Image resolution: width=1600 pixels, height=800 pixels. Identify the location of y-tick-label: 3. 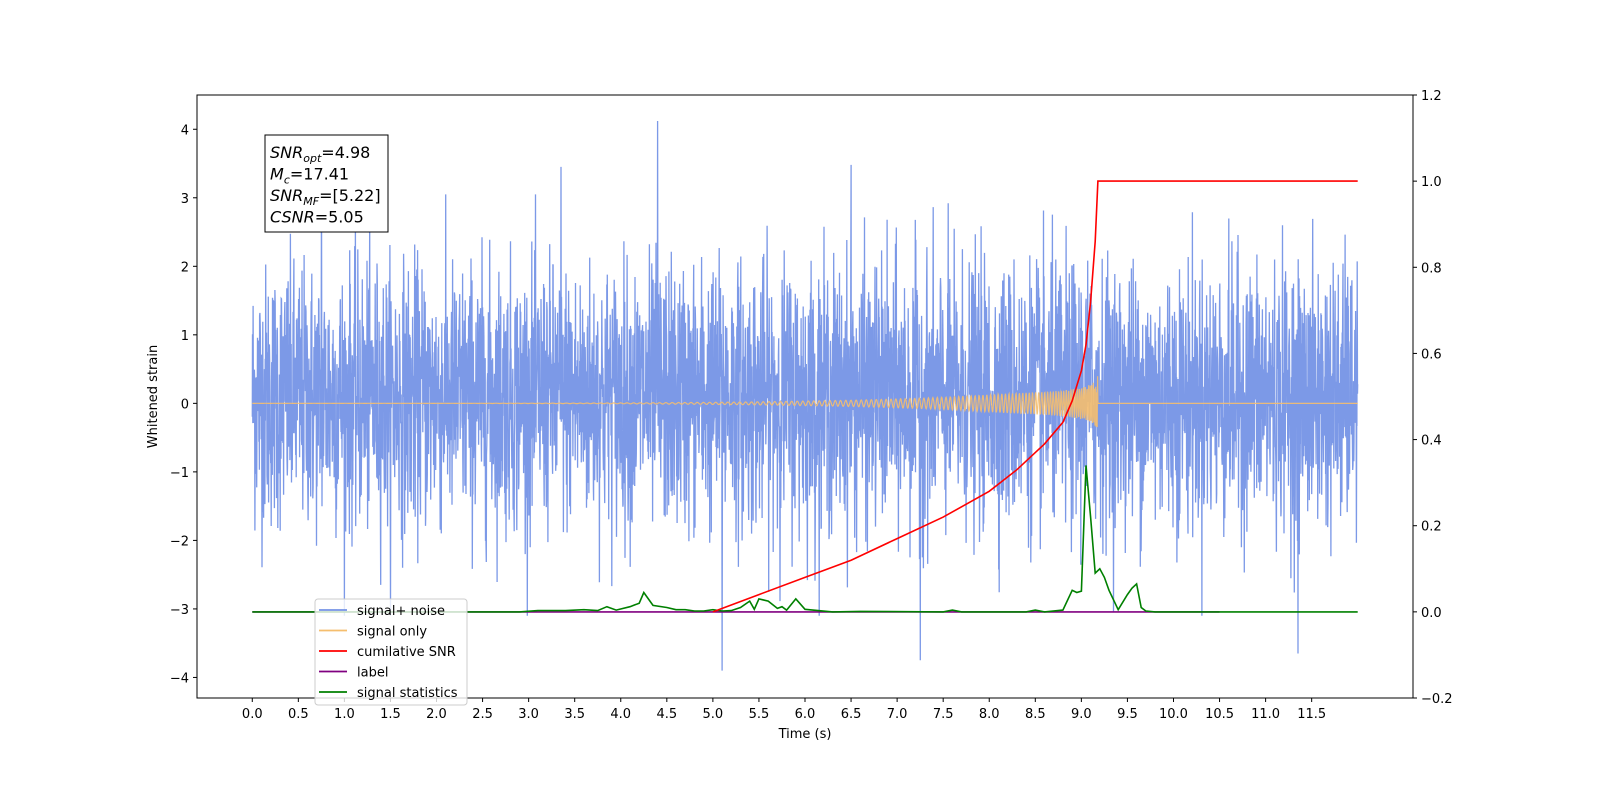
(185, 199).